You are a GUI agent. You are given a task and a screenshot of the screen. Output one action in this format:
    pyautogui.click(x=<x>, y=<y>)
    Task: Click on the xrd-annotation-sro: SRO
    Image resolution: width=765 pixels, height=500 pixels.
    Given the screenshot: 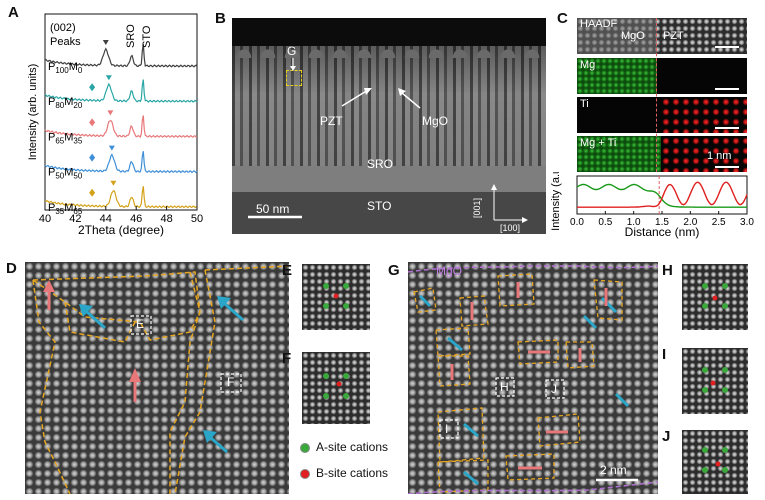 What is the action you would take?
    pyautogui.click(x=131, y=36)
    